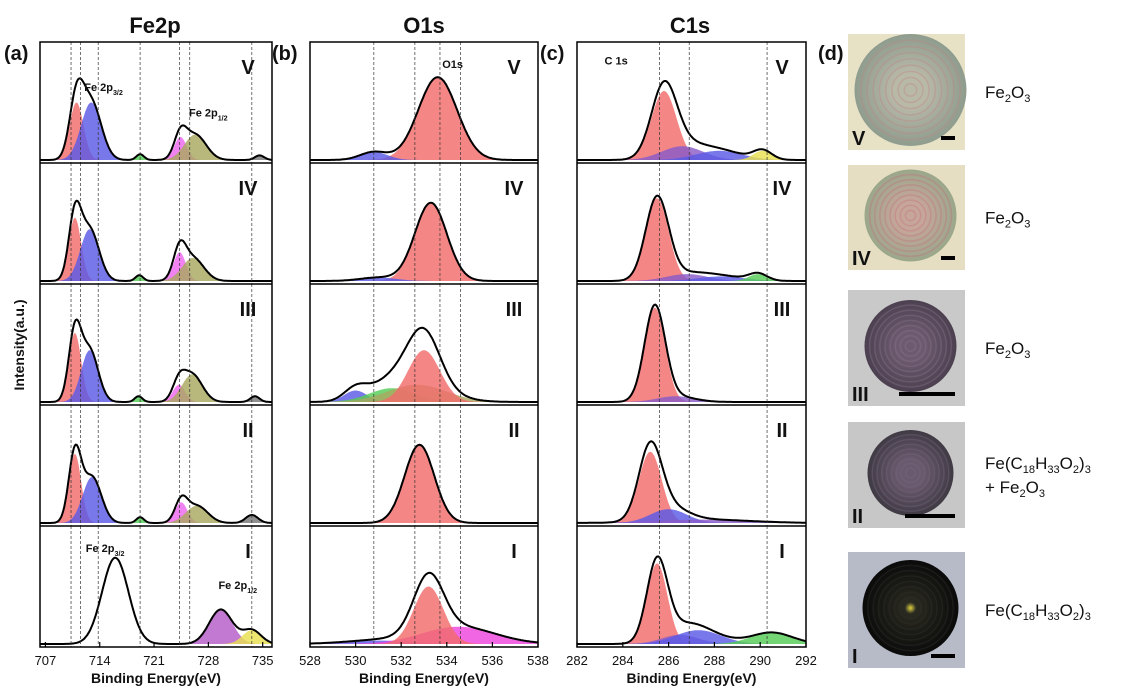  I want to click on micrograph-label: III, so click(860, 395).